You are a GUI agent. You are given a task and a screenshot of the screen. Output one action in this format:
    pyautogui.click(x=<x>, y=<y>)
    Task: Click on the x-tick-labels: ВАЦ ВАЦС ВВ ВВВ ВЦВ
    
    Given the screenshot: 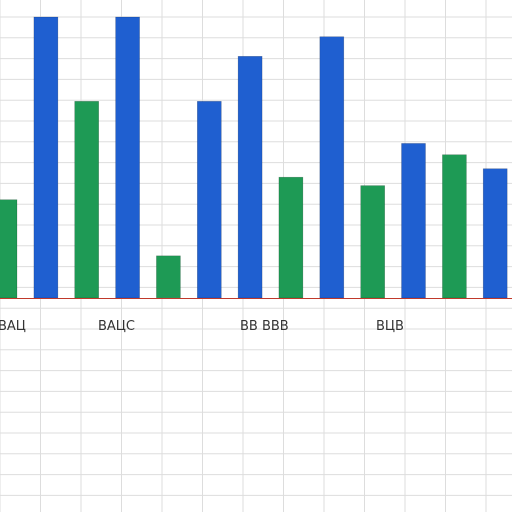 What is the action you would take?
    pyautogui.click(x=202, y=326)
    